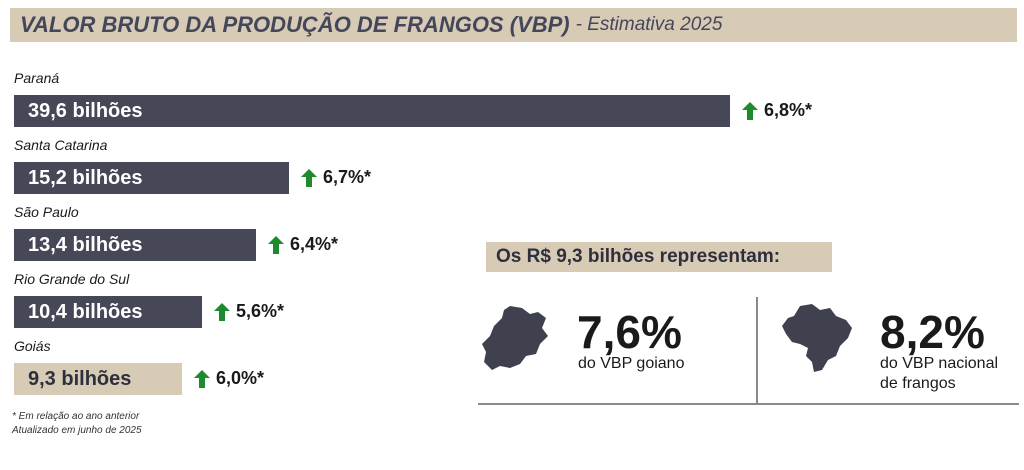  I want to click on chart-title: VALOR BRUTO DA PRODUÇÃO DE FRANGOS (VBP), so click(295, 24).